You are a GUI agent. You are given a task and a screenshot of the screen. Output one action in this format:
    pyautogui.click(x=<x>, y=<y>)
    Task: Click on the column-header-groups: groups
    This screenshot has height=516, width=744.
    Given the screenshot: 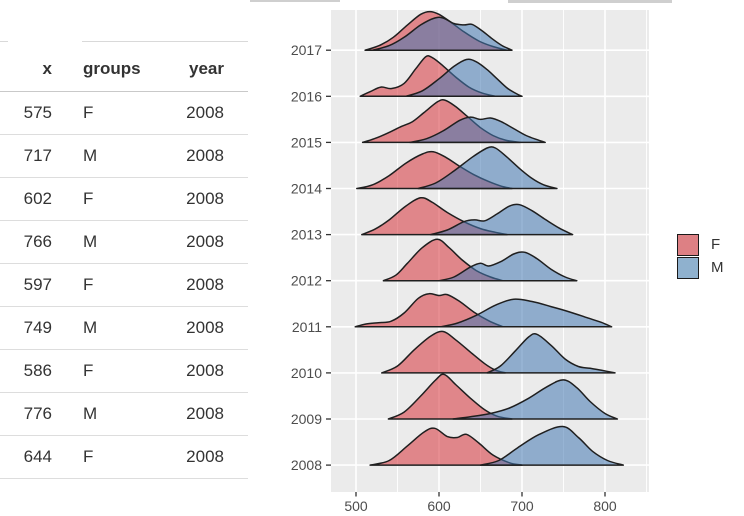 What is the action you would take?
    pyautogui.click(x=115, y=69)
    